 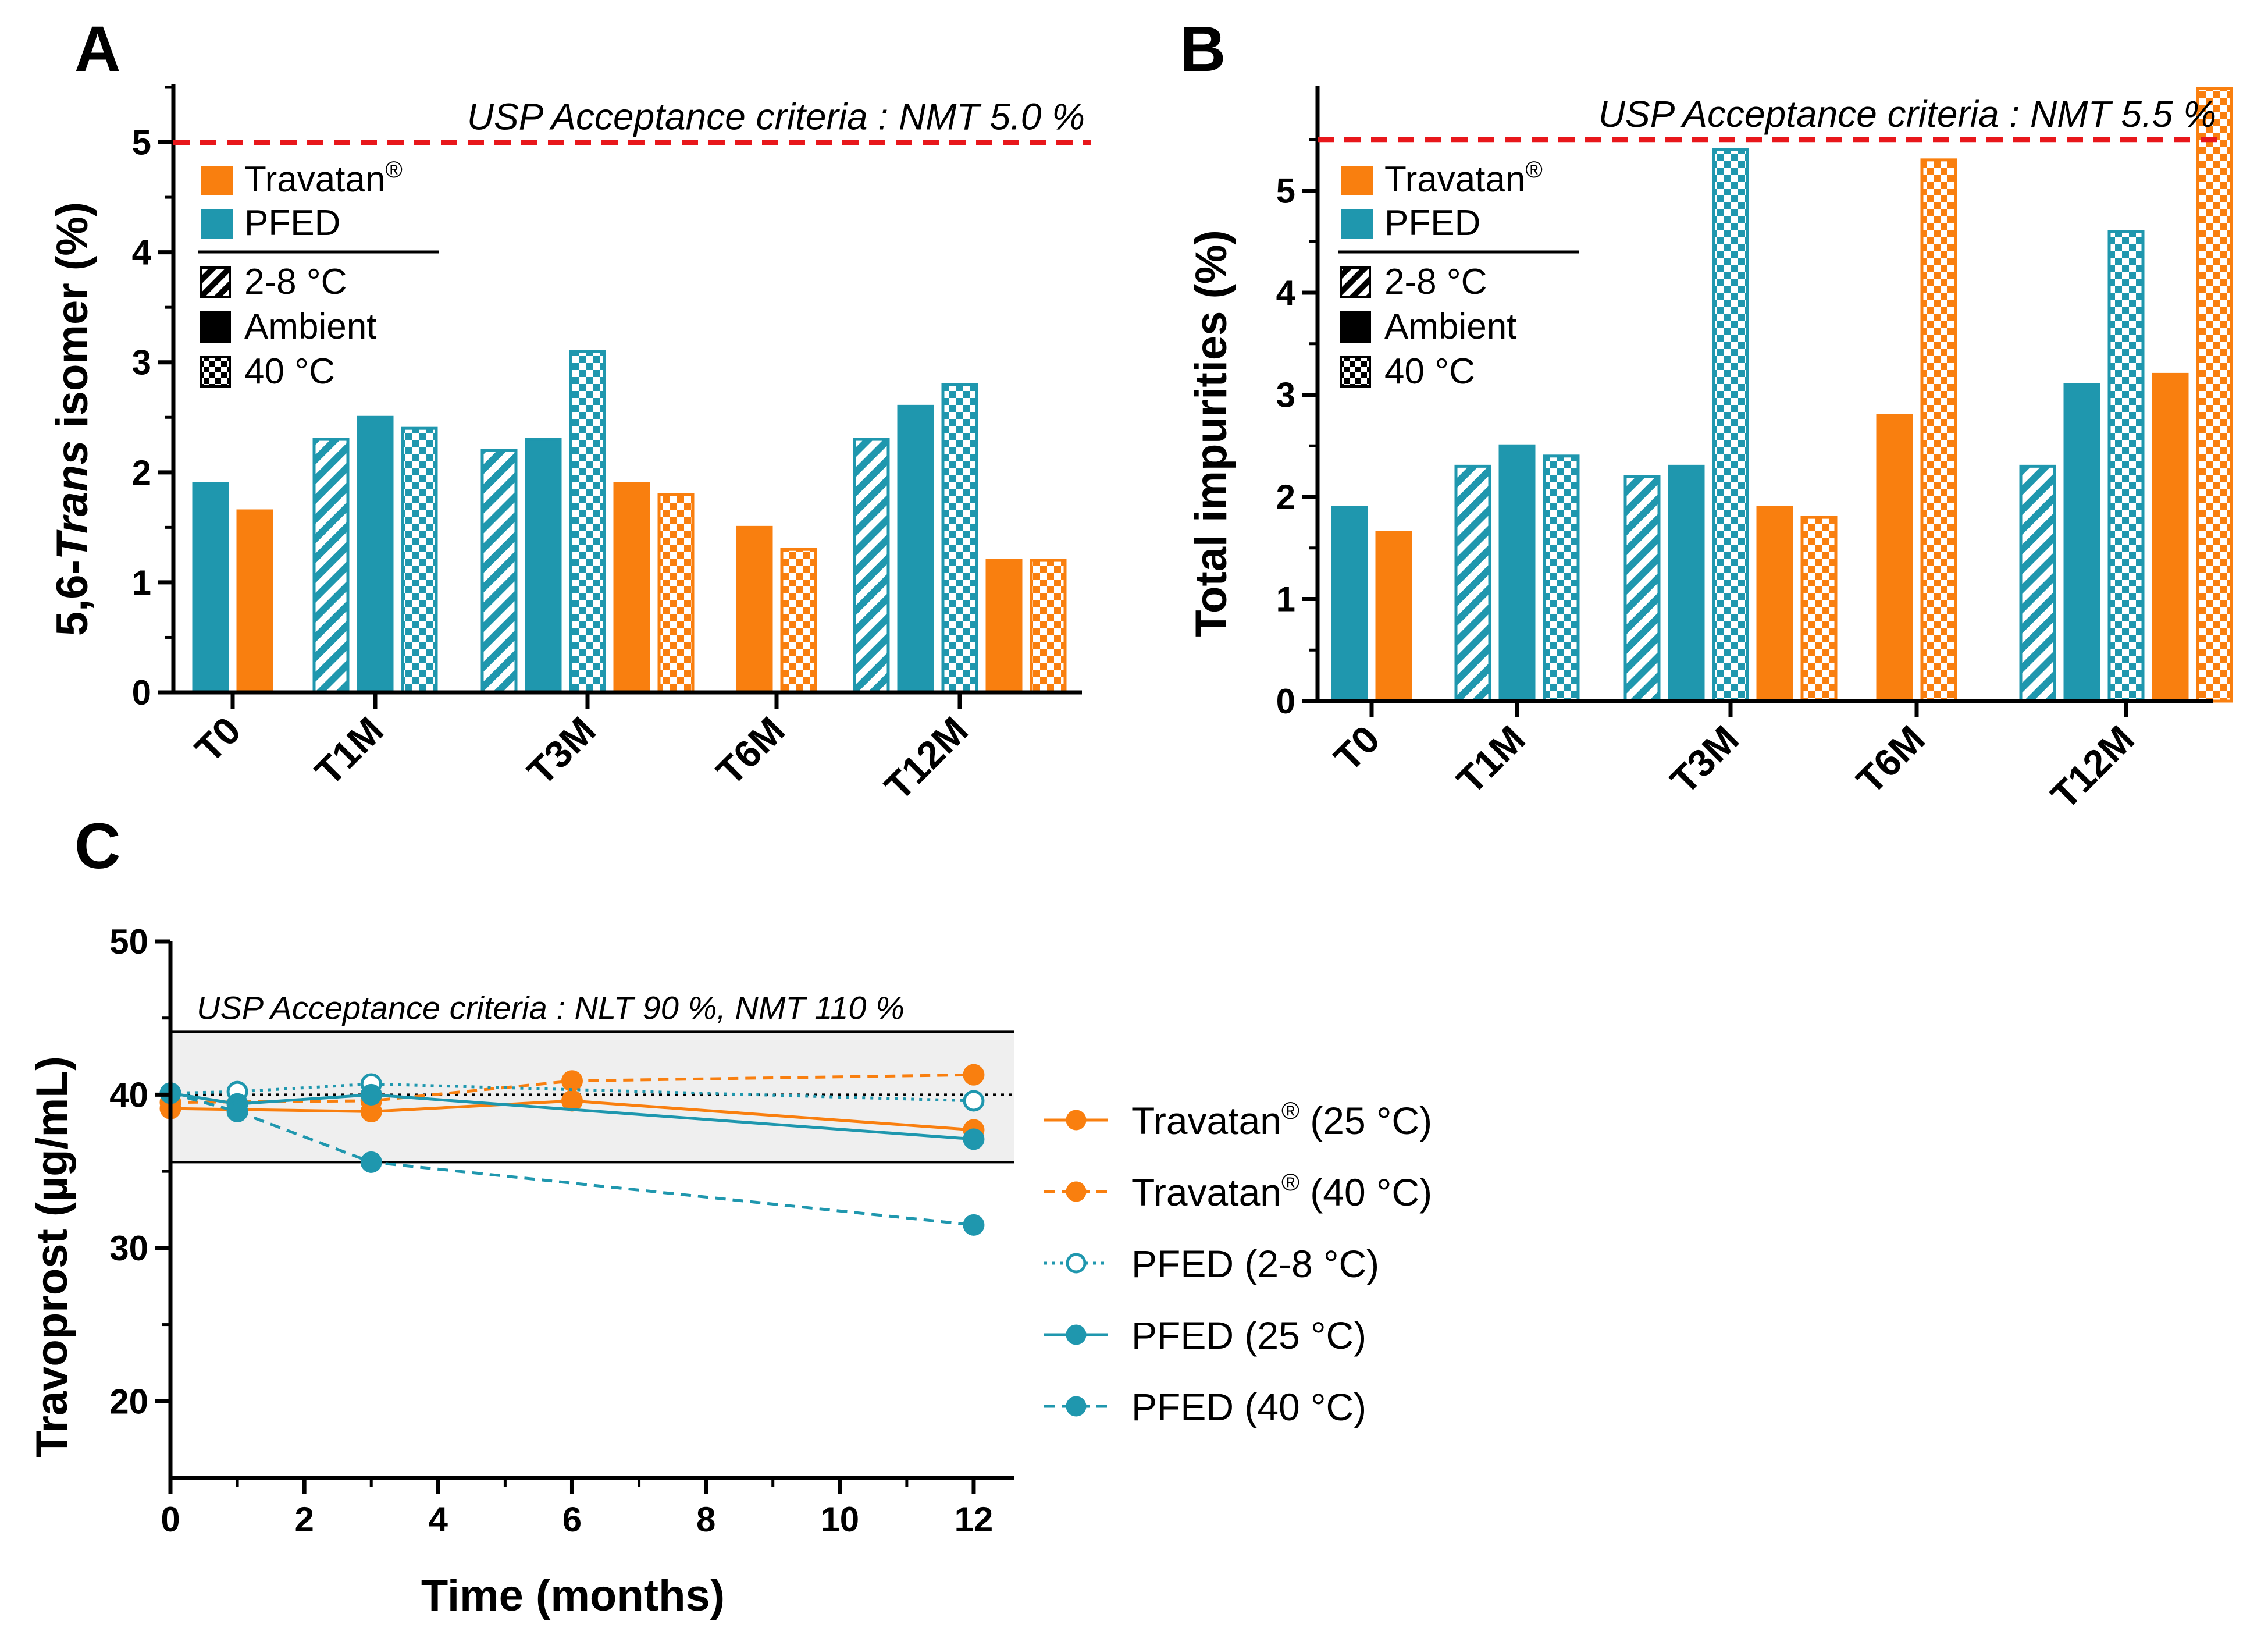 I want to click on bar-t1m-pfed-40c, so click(x=1561, y=578).